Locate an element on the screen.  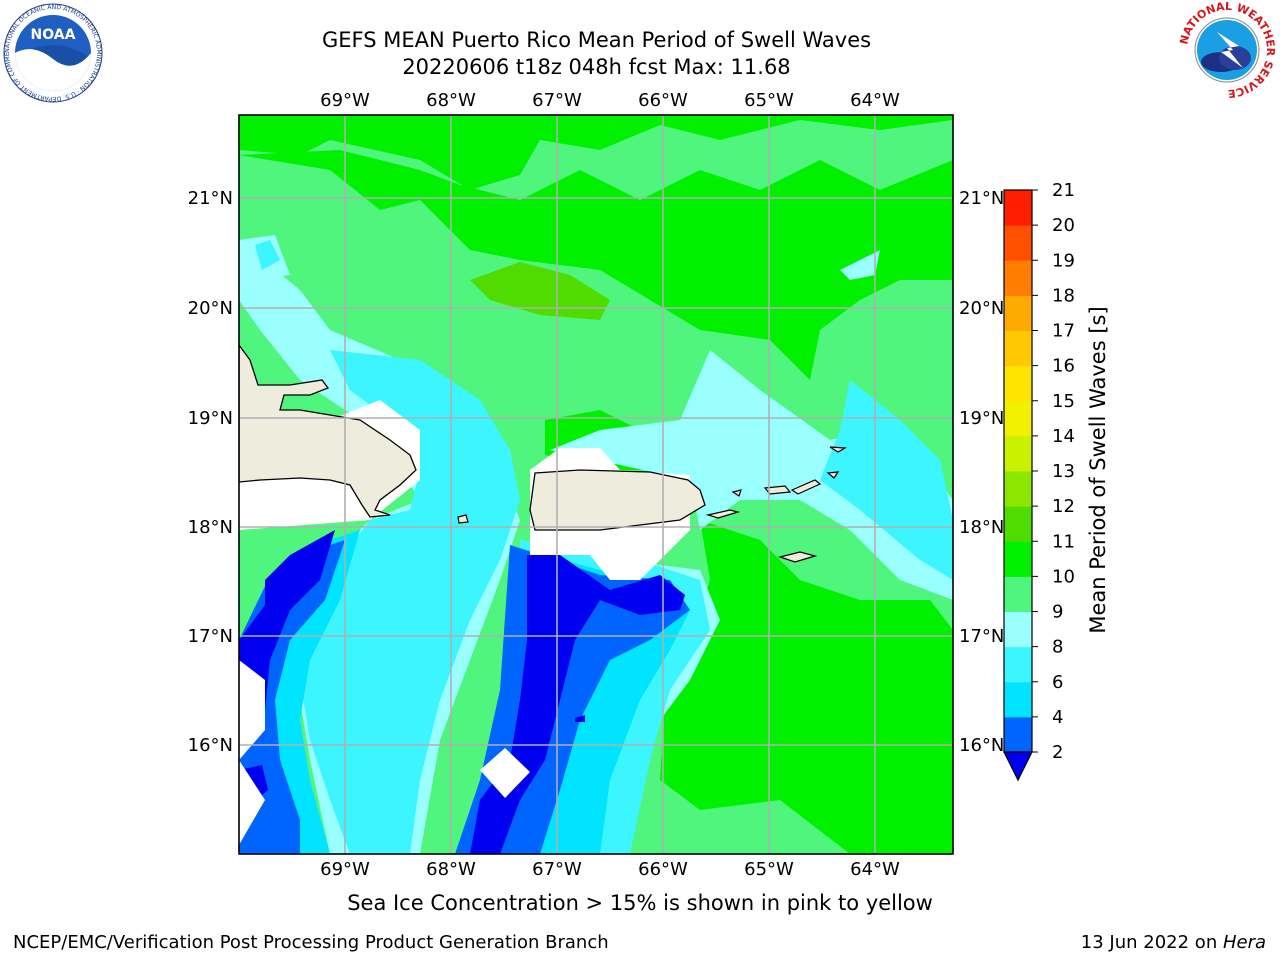
colorbar-tick-label: 10 is located at coordinates (1063, 576).